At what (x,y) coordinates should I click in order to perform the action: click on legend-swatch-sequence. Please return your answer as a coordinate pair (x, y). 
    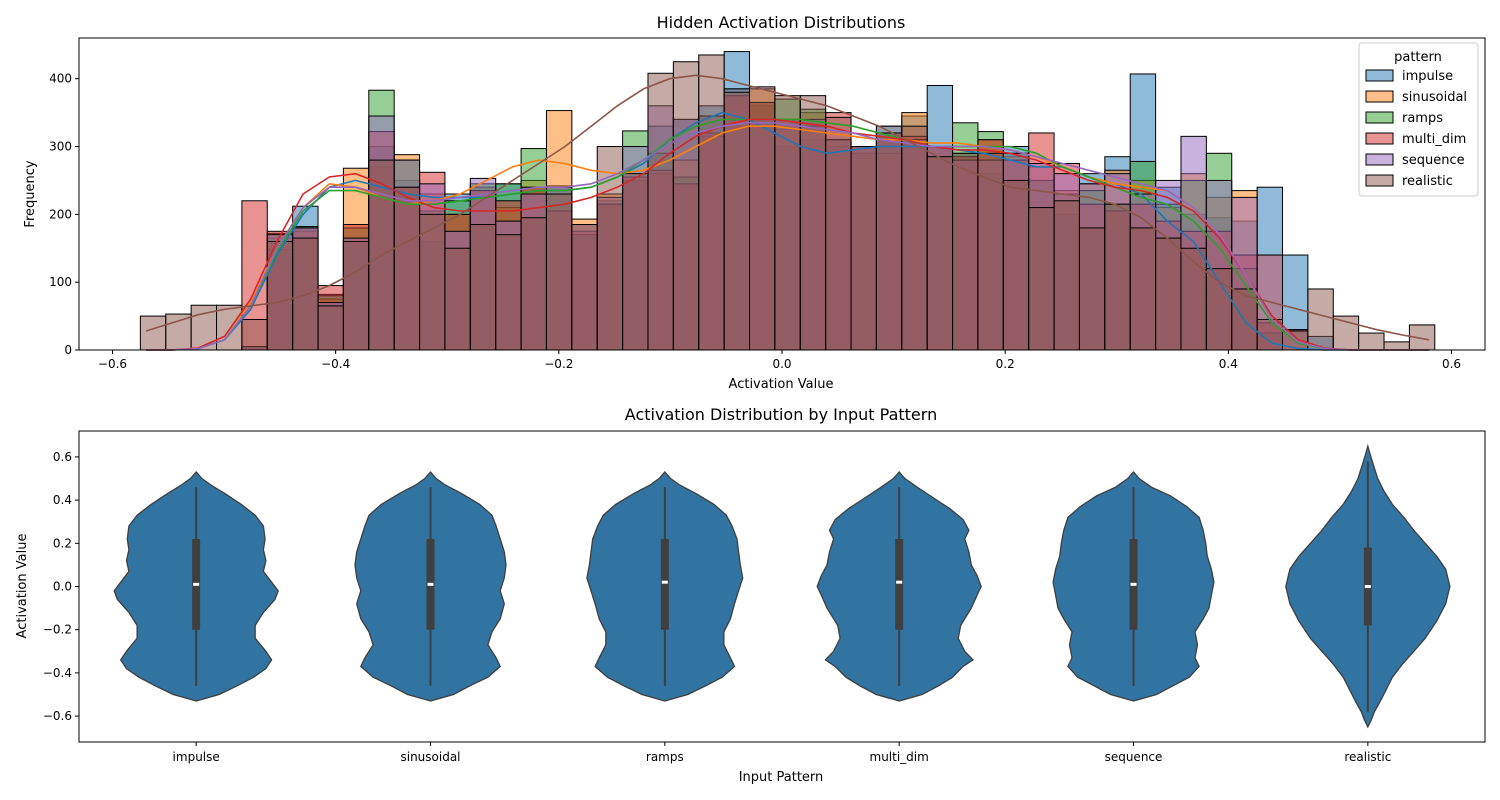
    Looking at the image, I should click on (1379, 159).